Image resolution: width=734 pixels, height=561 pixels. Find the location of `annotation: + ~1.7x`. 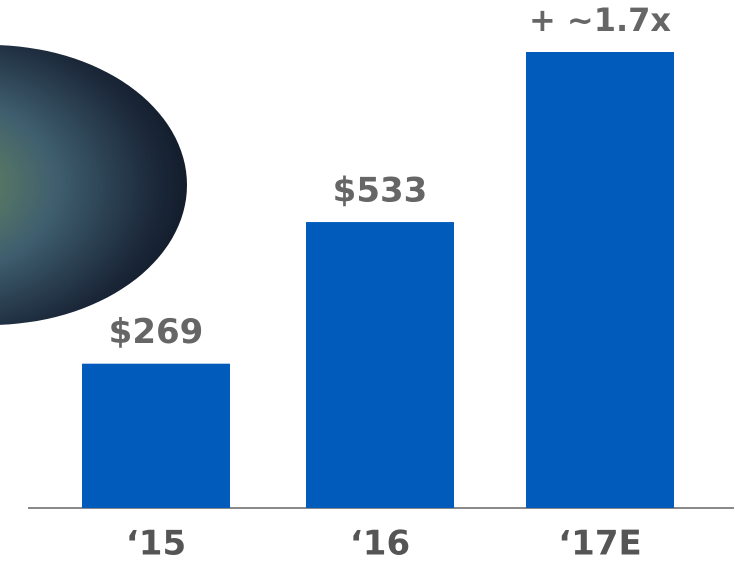

annotation: + ~1.7x is located at coordinates (600, 20).